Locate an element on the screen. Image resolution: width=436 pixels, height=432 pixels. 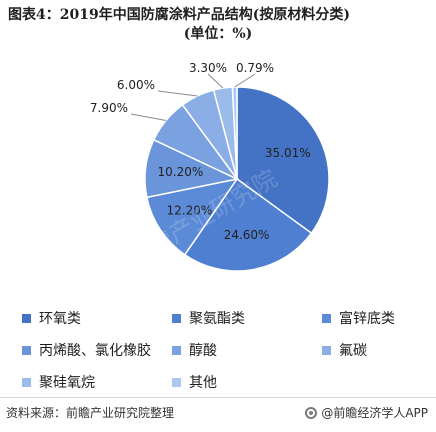
brand-credit: @前瞻经济学人APP is located at coordinates (366, 412).